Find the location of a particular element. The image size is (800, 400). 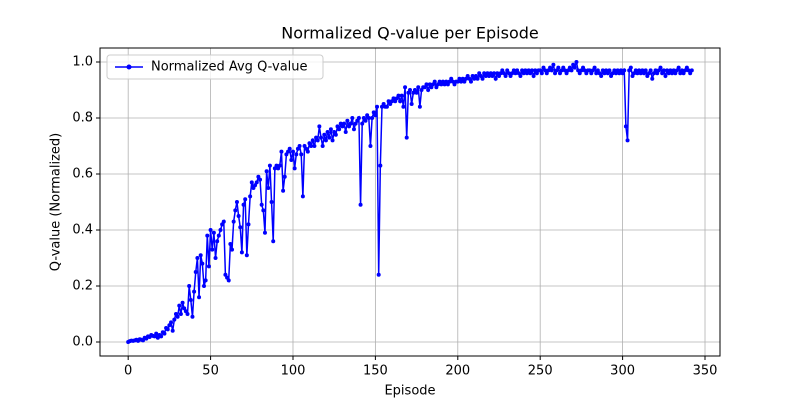

y-tick-label: 0.4 is located at coordinates (82, 230).